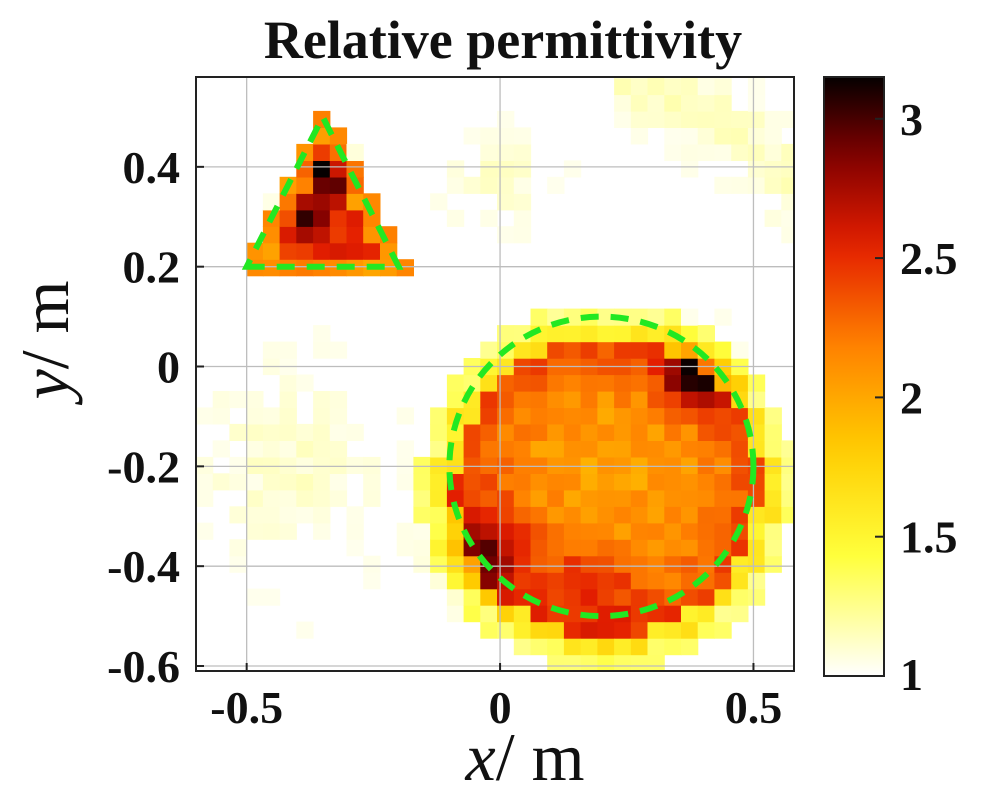 This screenshot has width=996, height=786. Describe the element at coordinates (246, 707) in the screenshot. I see `x-tick-label: -0.5` at that location.